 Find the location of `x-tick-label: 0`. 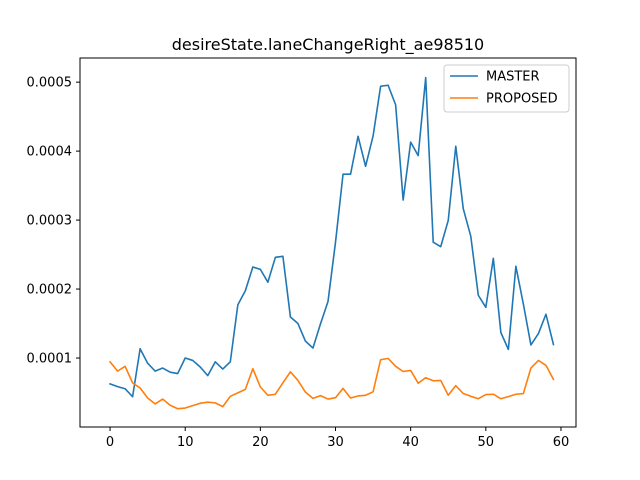

x-tick-label: 0 is located at coordinates (110, 442).